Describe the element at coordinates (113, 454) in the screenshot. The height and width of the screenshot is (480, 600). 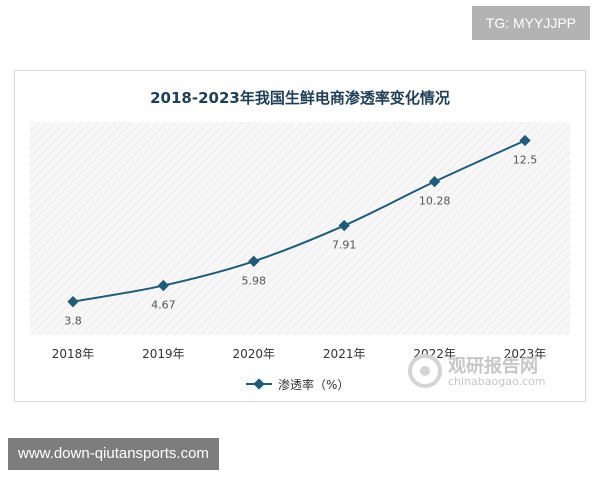
I see `footer-url: www.down-qiutansports.com` at that location.